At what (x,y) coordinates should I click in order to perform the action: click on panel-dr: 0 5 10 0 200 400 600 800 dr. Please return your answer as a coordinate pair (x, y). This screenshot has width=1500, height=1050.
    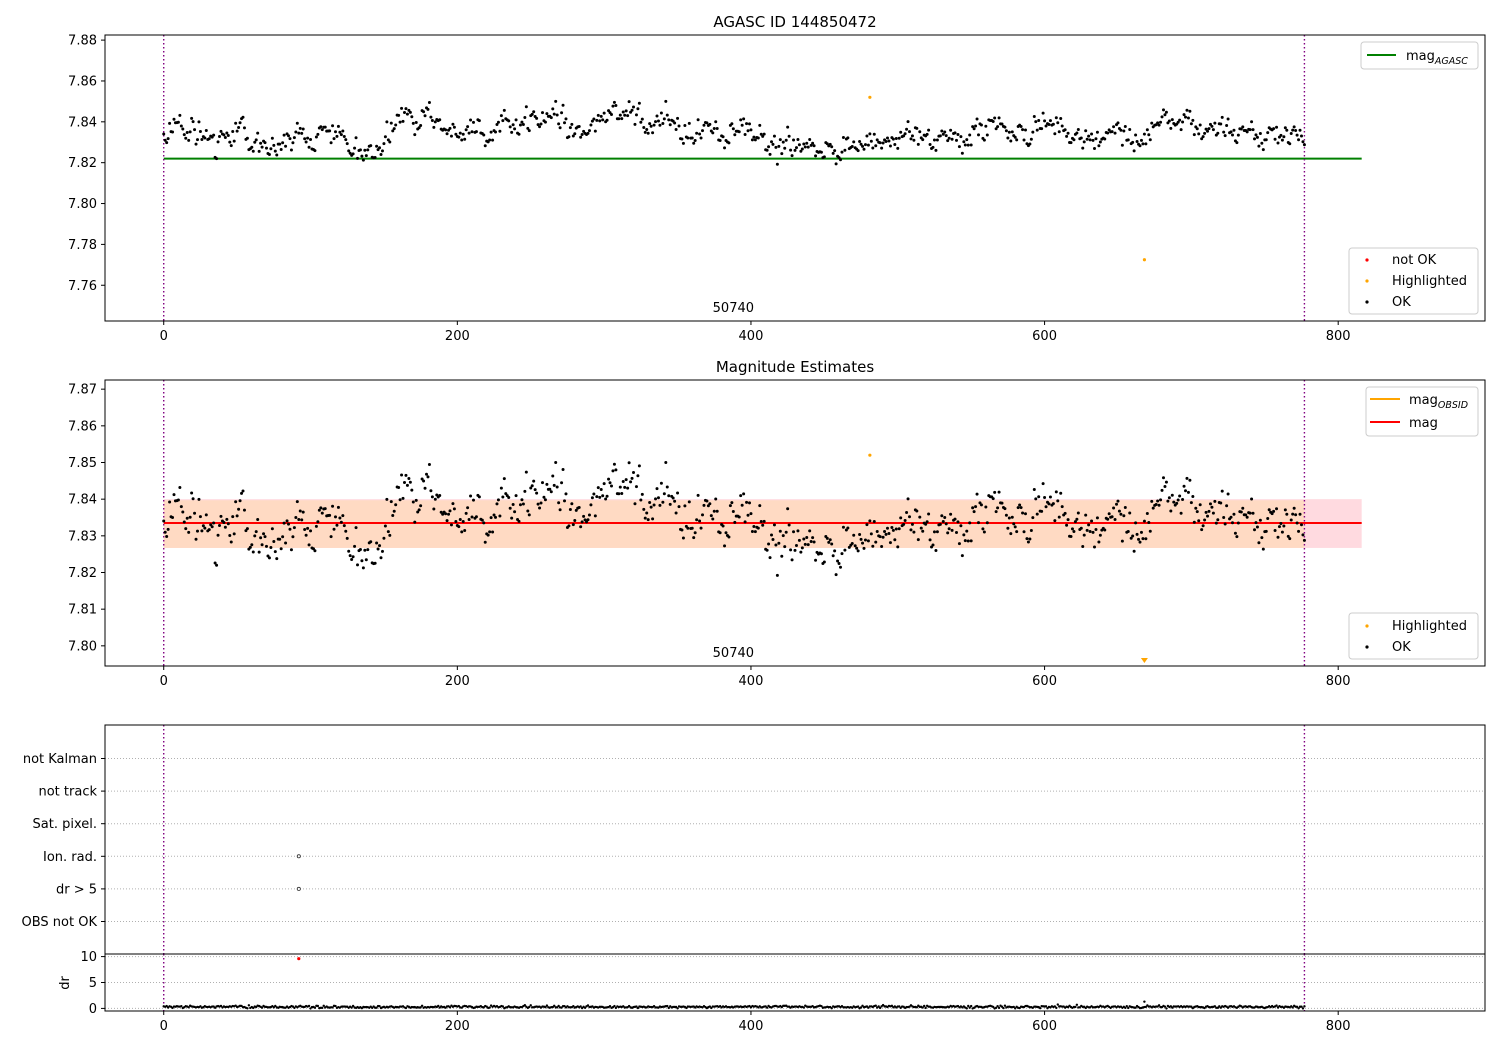
    Looking at the image, I should click on (772, 992).